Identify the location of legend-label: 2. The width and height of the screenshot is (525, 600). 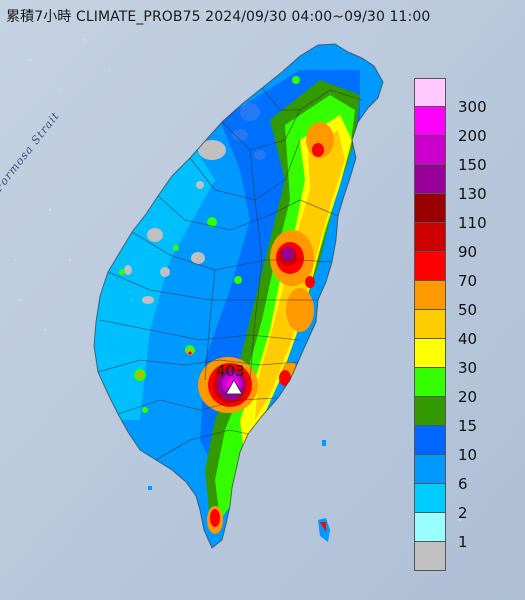
(463, 513).